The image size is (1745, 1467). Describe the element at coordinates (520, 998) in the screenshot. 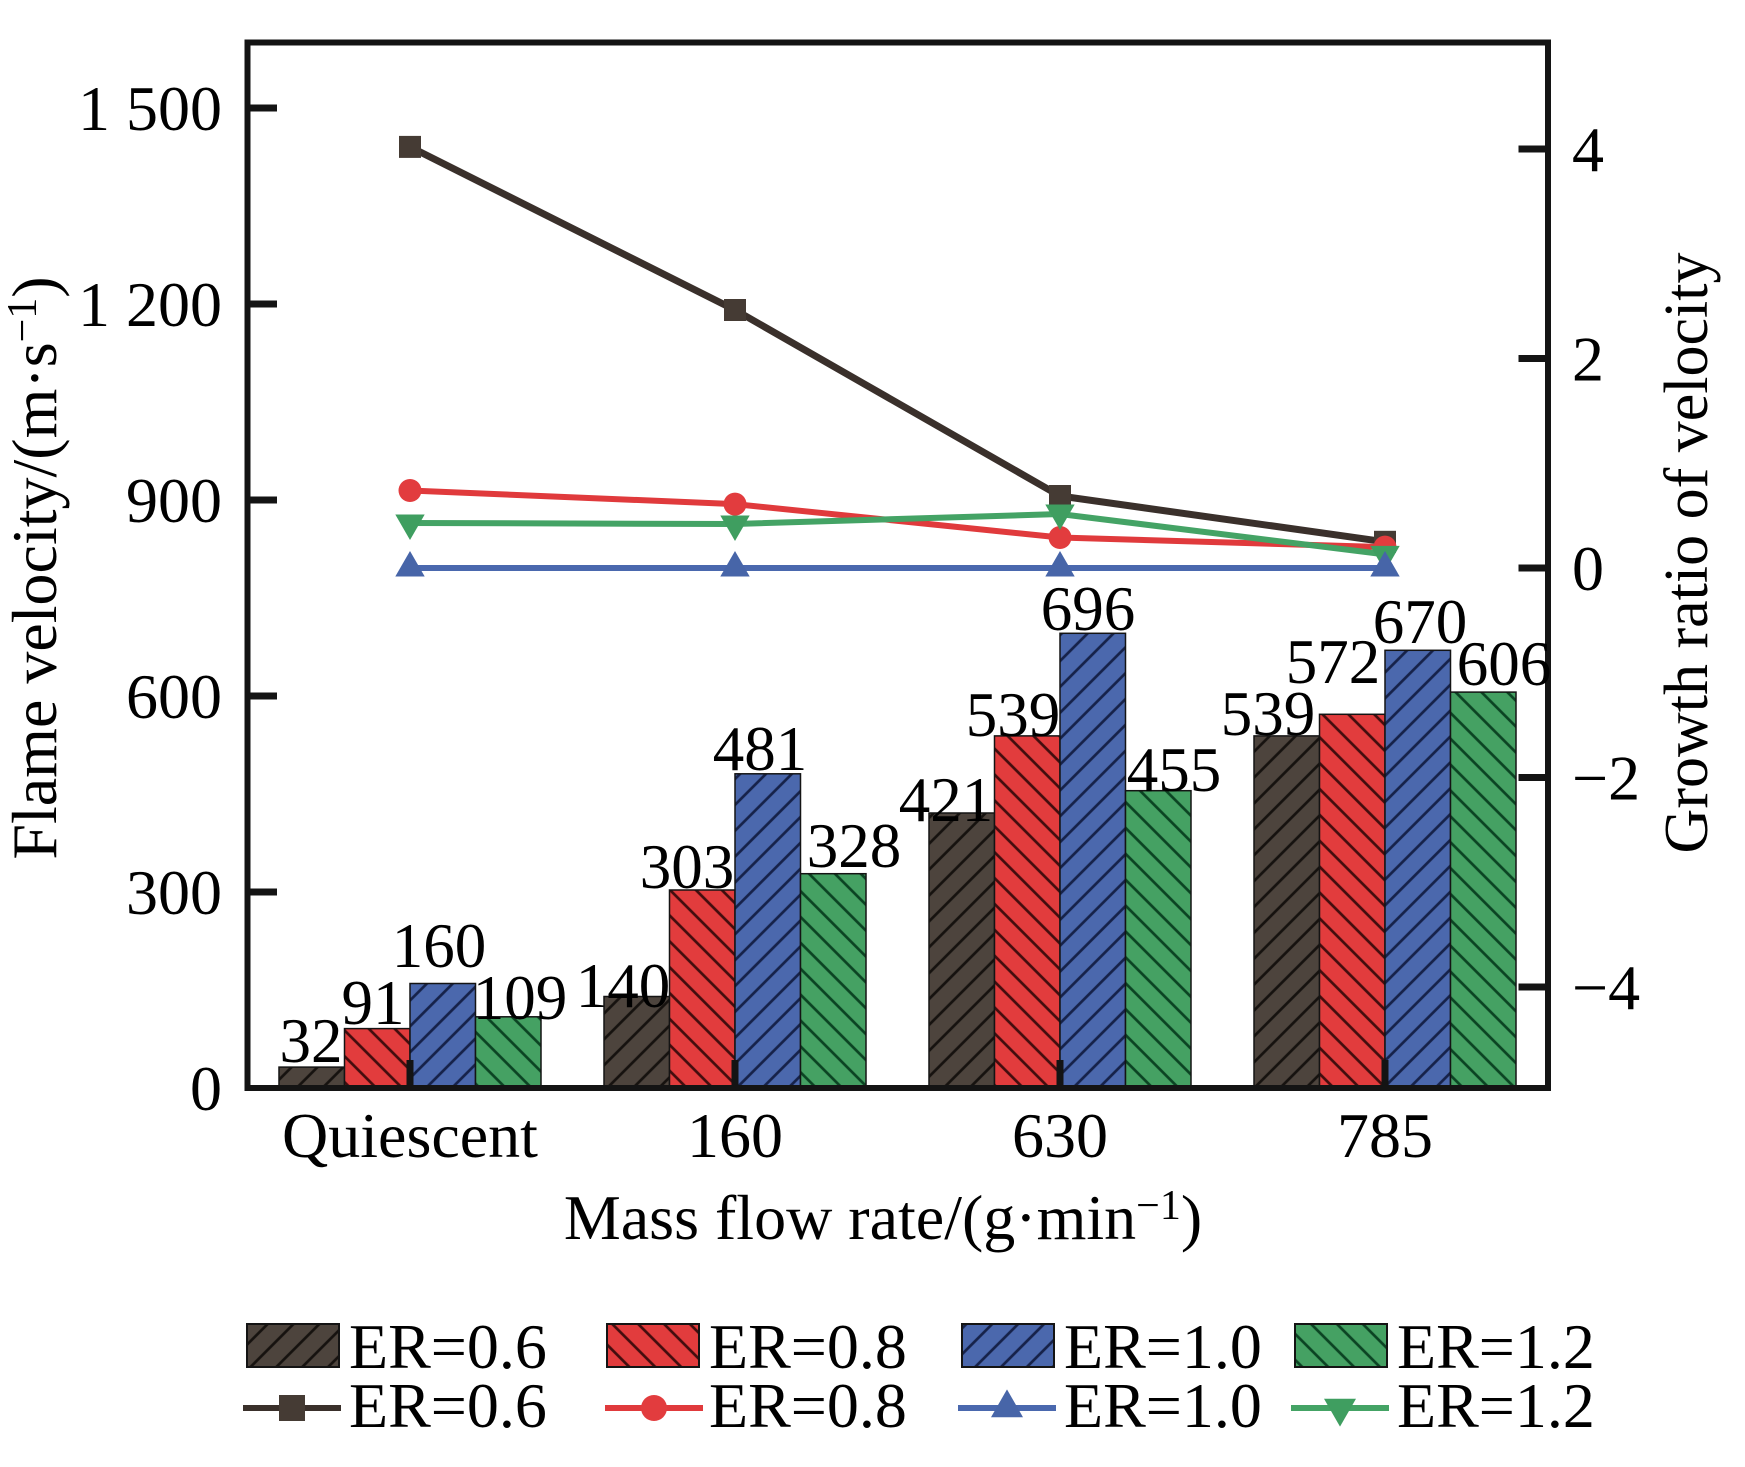

I see `svg-text: 109` at that location.